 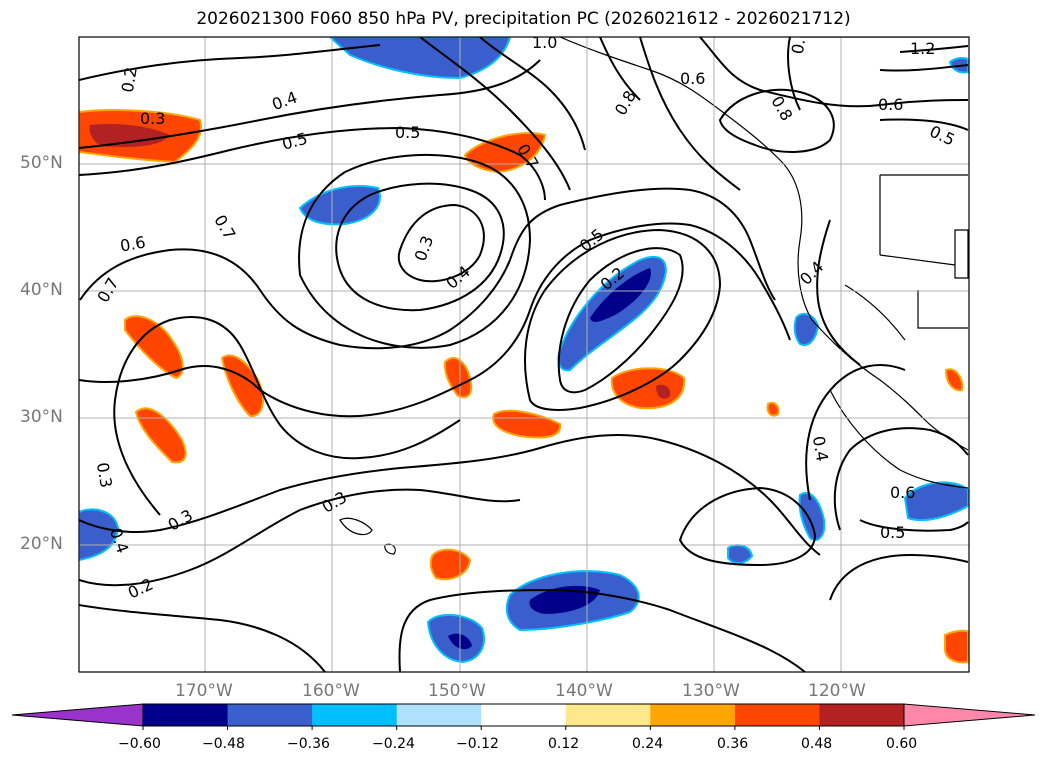 What do you see at coordinates (733, 744) in the screenshot?
I see `colorbar-tick: 0.36` at bounding box center [733, 744].